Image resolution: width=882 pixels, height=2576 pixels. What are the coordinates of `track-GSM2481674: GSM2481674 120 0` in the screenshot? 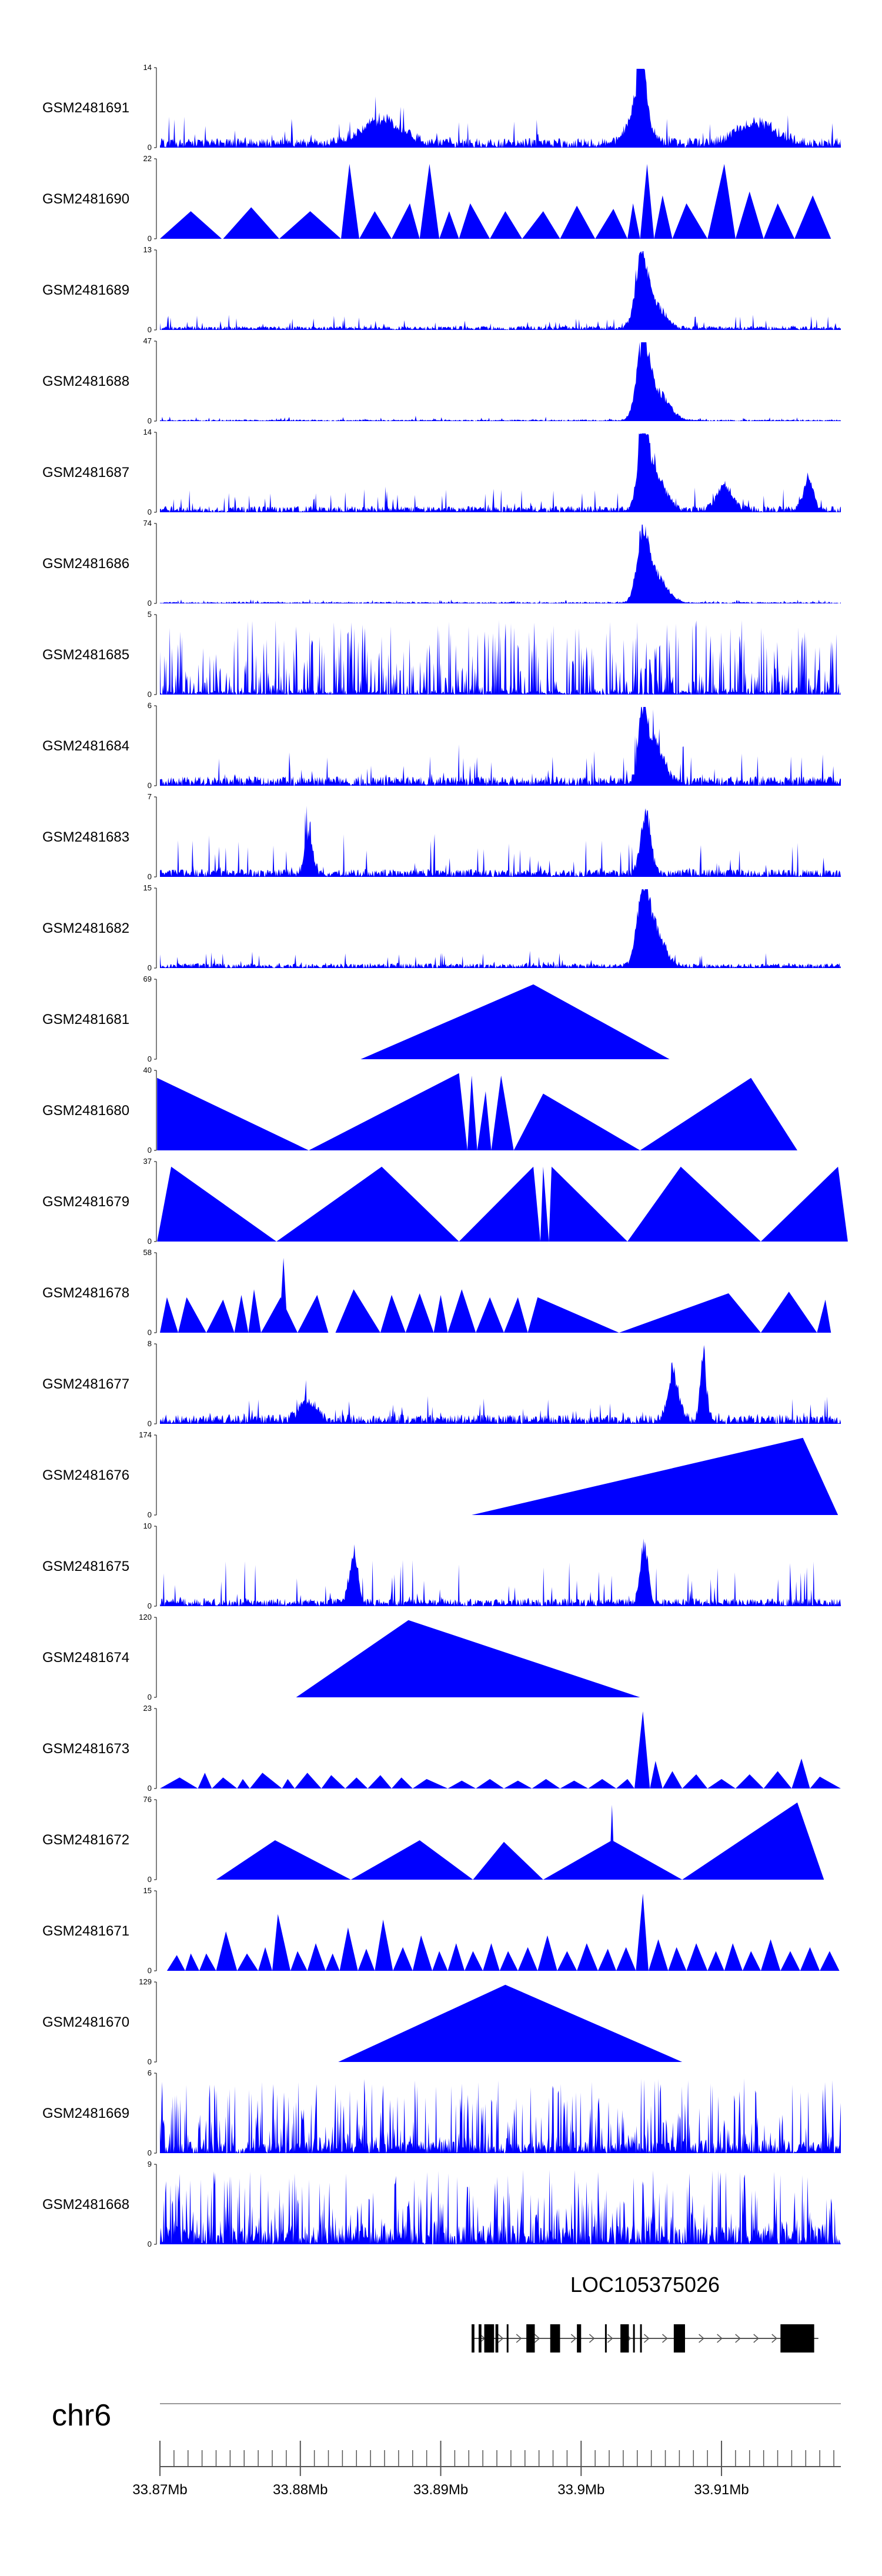 It's located at (341, 1657).